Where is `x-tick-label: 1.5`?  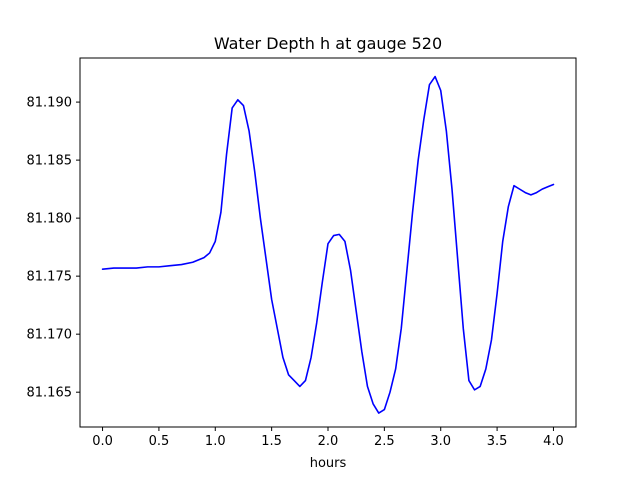
x-tick-label: 1.5 is located at coordinates (271, 441).